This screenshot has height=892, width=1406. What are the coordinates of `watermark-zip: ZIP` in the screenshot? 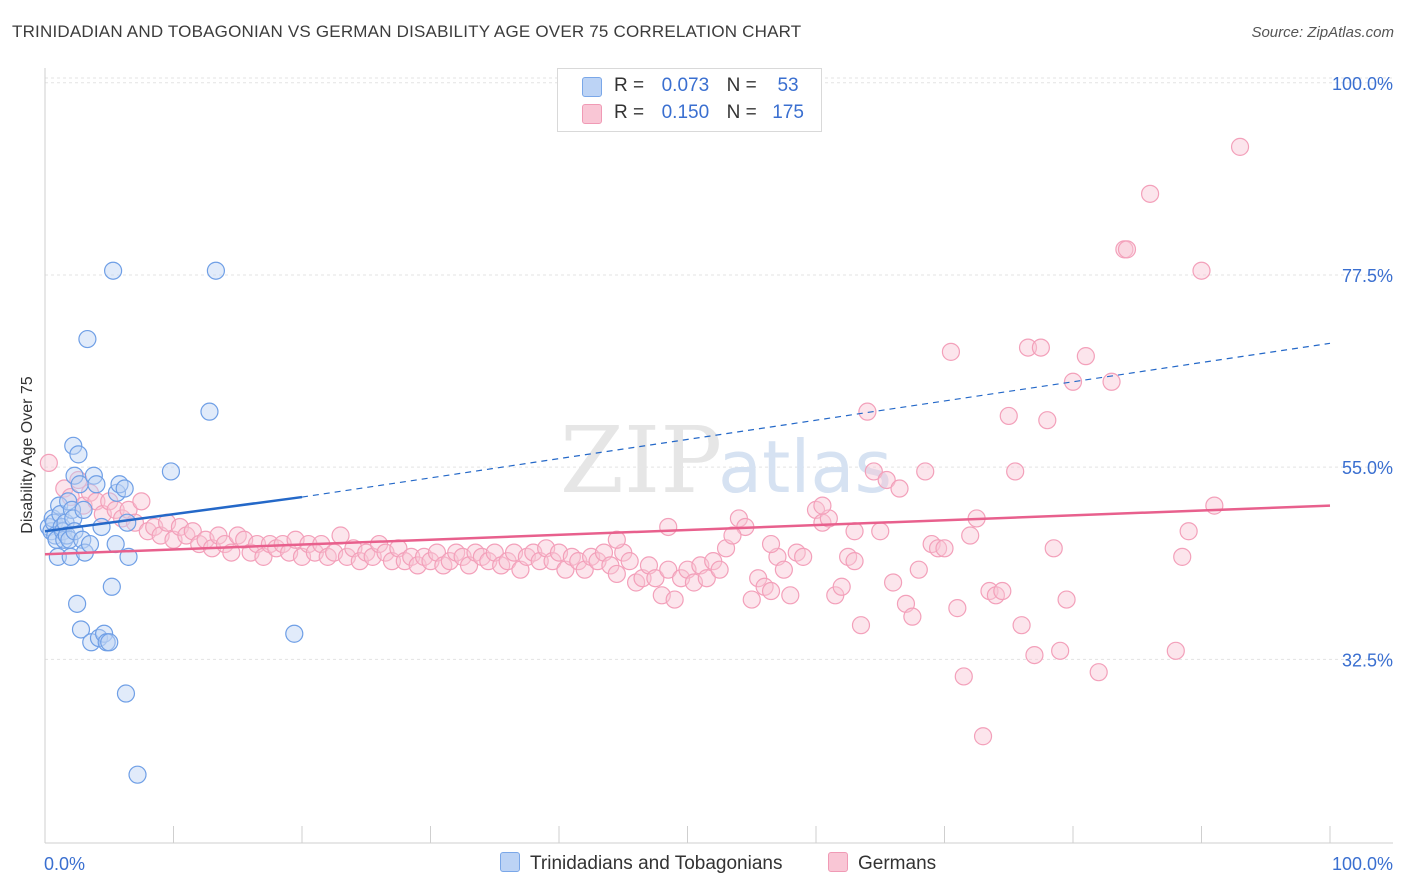 It's located at (641, 460).